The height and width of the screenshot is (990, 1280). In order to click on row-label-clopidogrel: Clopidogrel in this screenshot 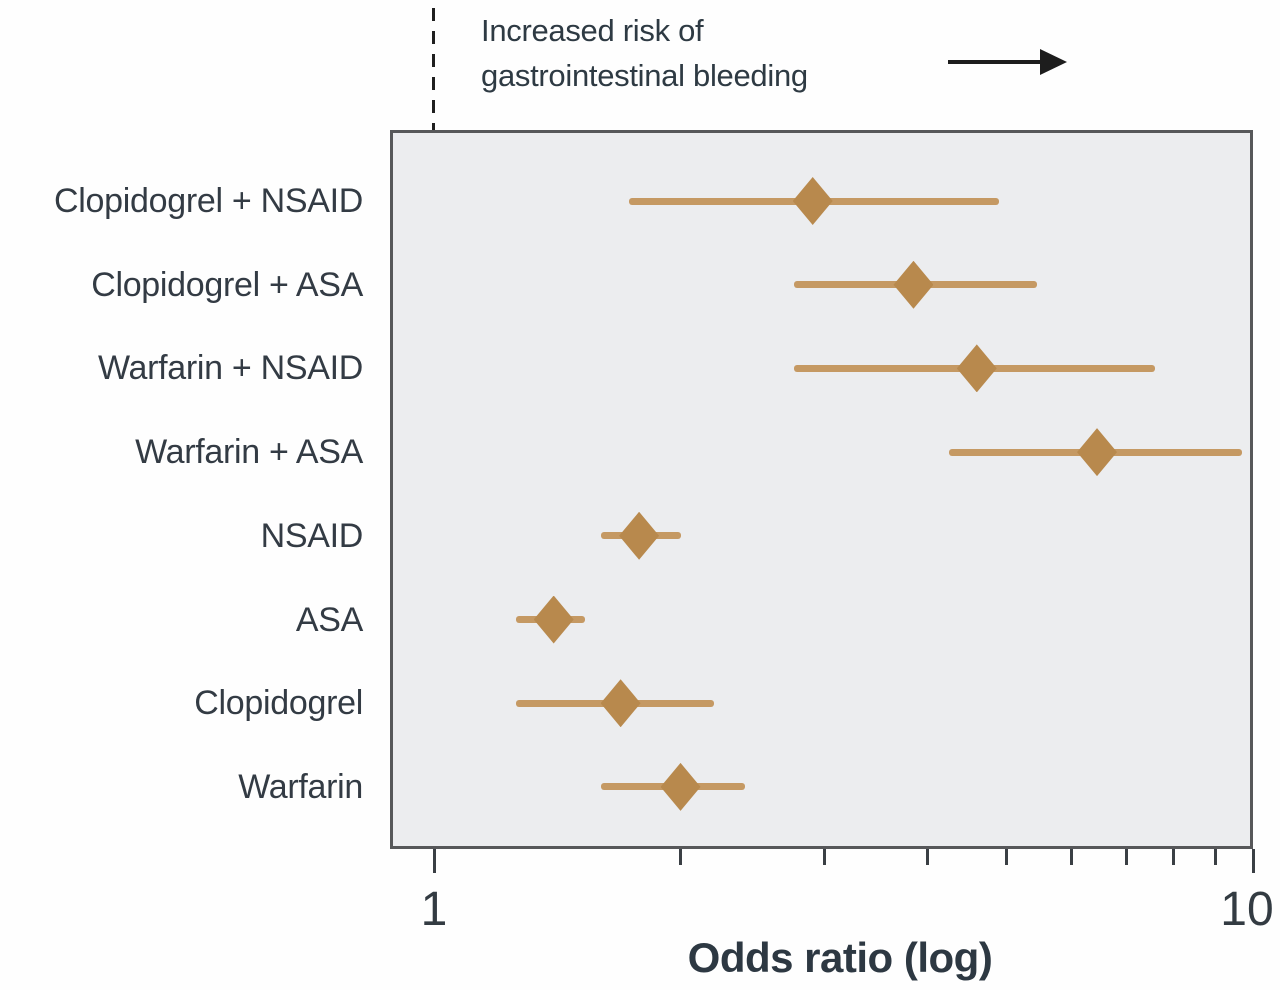, I will do `click(278, 703)`.